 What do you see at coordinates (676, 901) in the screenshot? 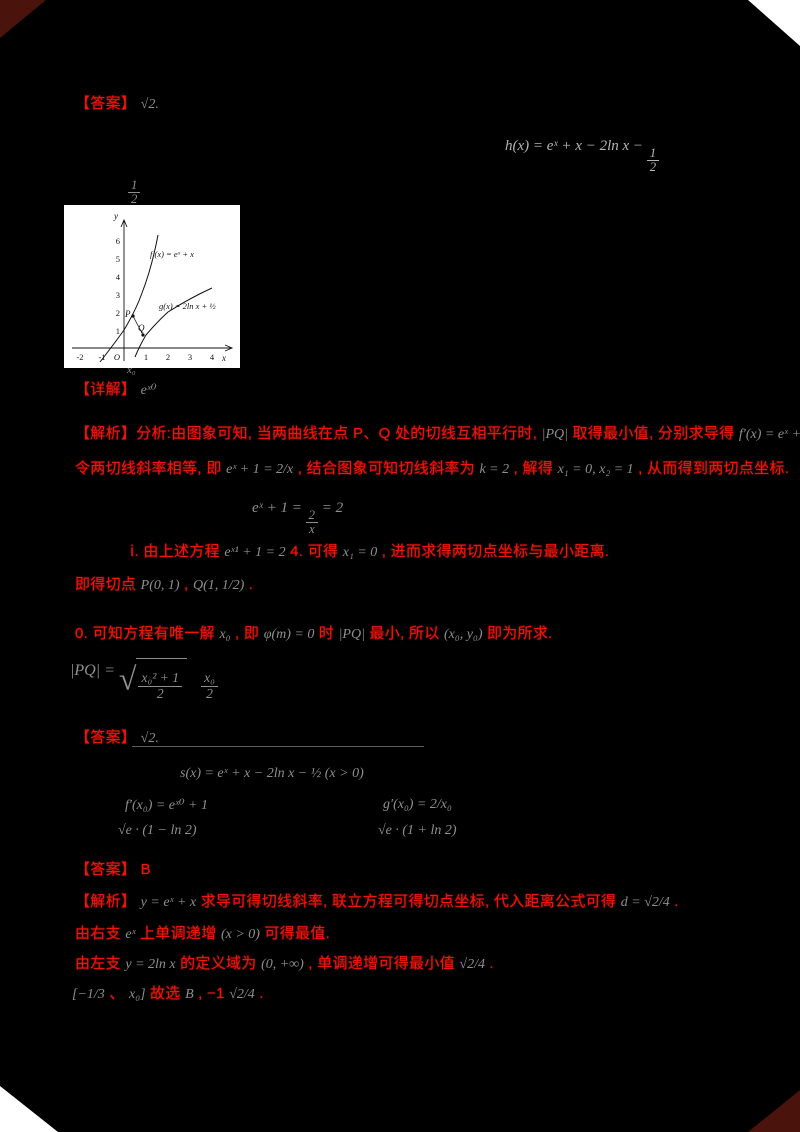
I see `explanation-text: .` at bounding box center [676, 901].